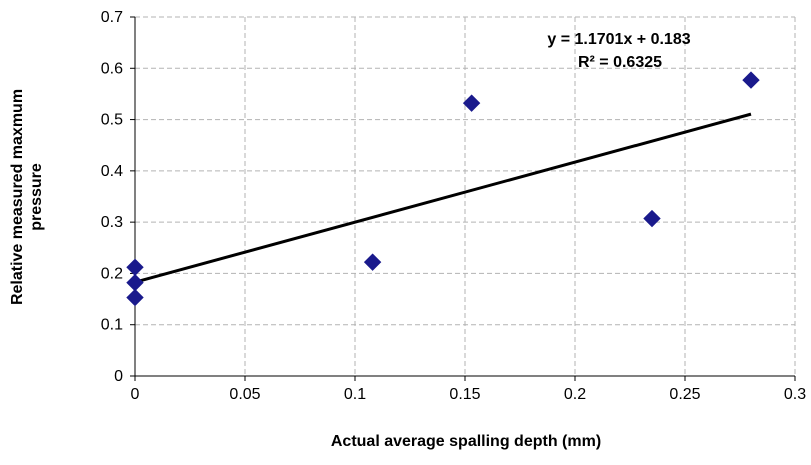 This screenshot has height=465, width=811. What do you see at coordinates (17, 197) in the screenshot?
I see `y-axis-label-line1: Relative measured maxmum` at bounding box center [17, 197].